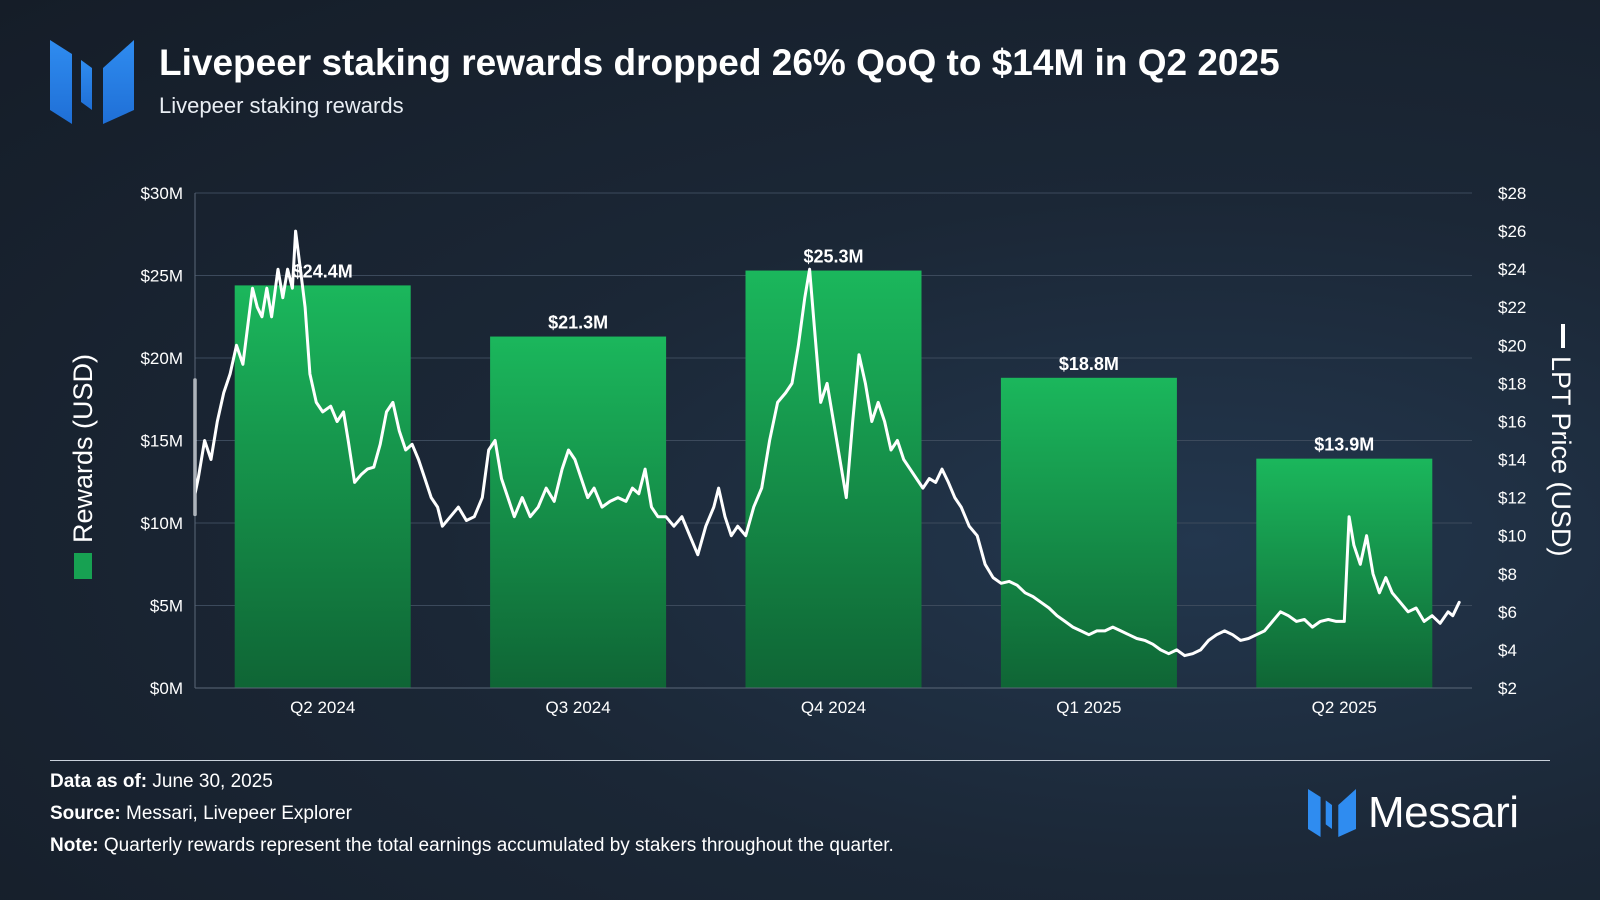 This screenshot has width=1600, height=900. I want to click on right-tick-label: $28, so click(1512, 193).